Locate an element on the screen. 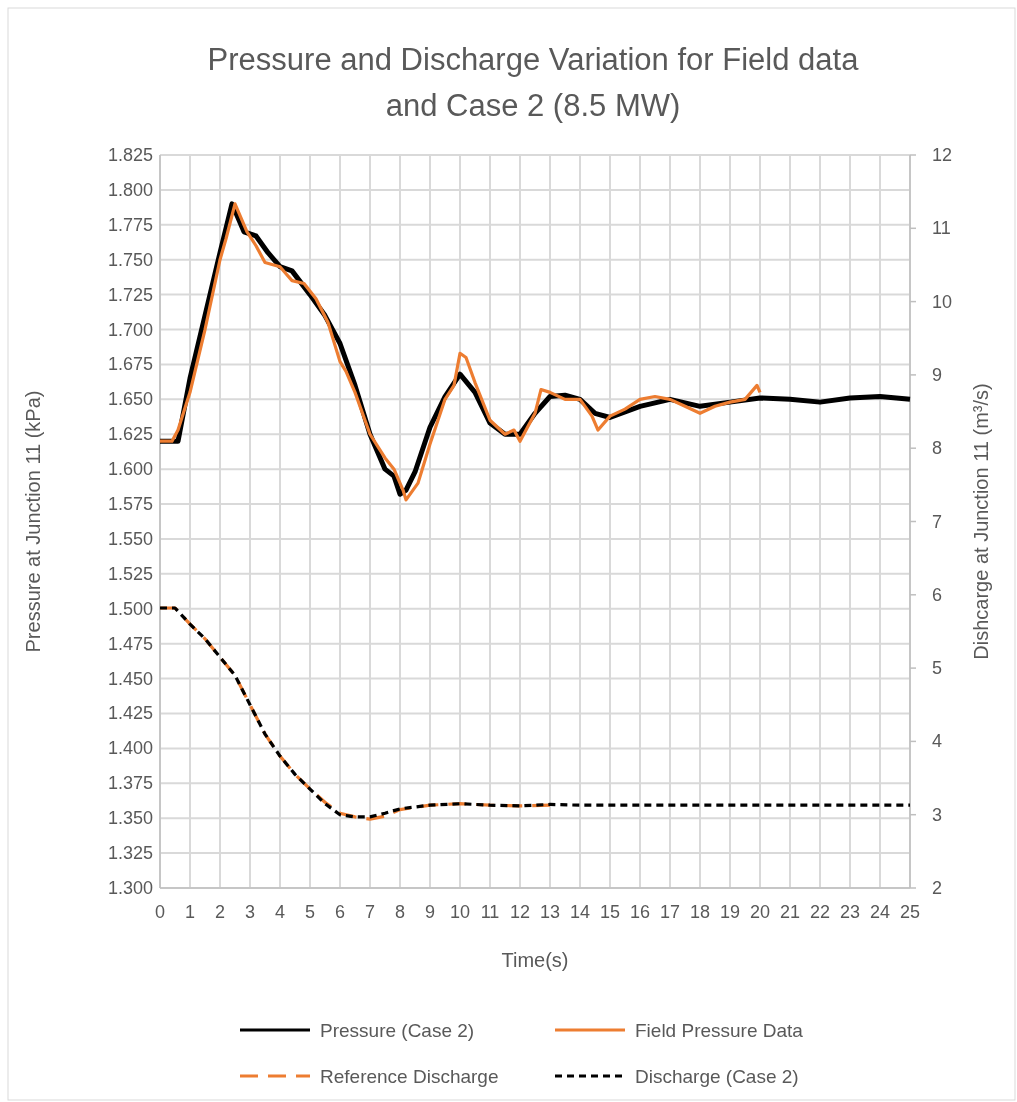 Image resolution: width=1017 pixels, height=1102 pixels. x-tick-label: 4 is located at coordinates (280, 912).